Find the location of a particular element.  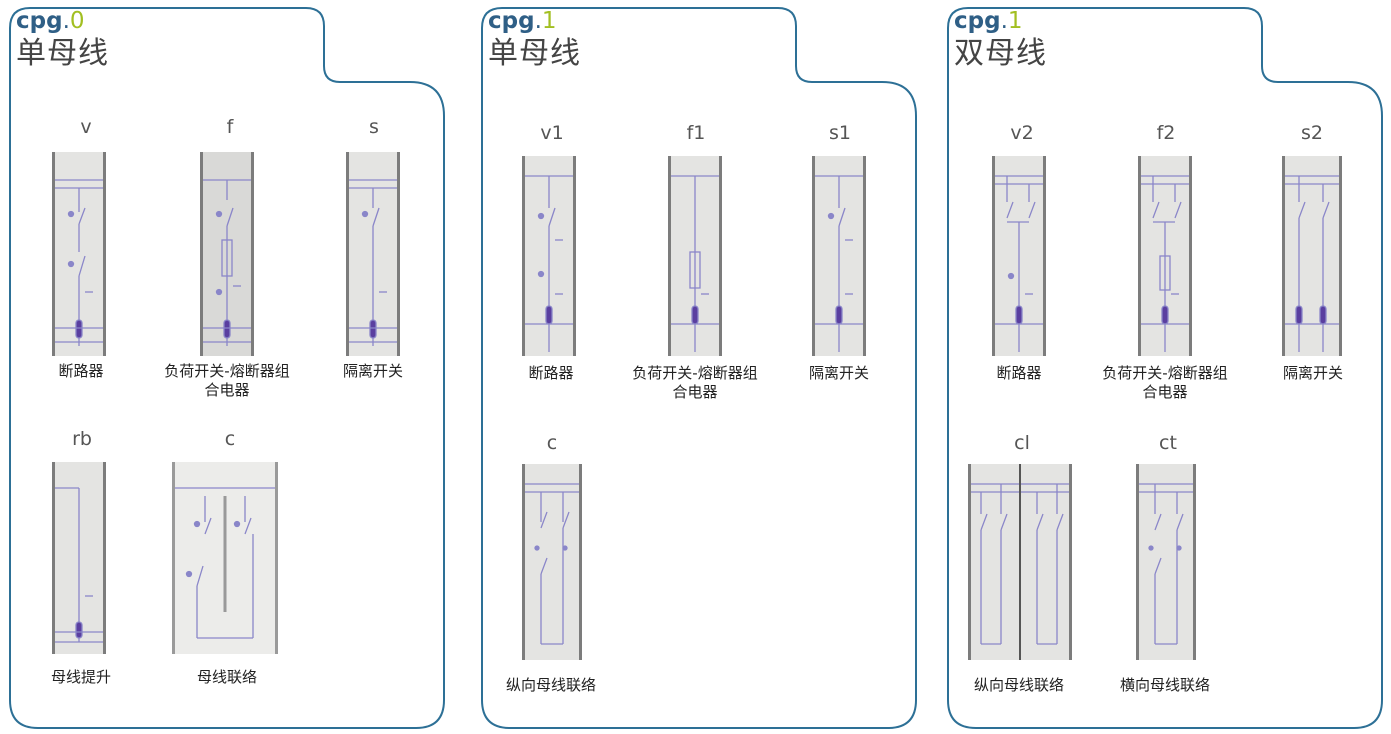

item-code: cl is located at coordinates (1022, 443).